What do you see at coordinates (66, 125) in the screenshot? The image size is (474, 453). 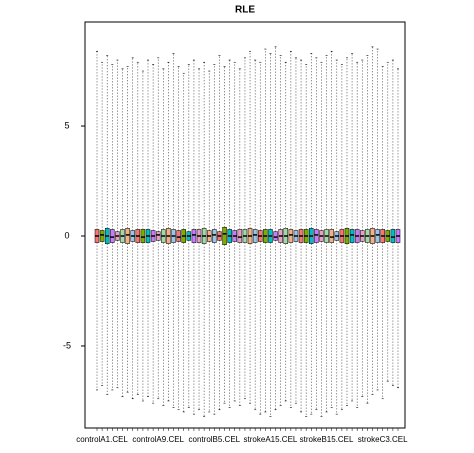 I see `y-tick-label: 5` at bounding box center [66, 125].